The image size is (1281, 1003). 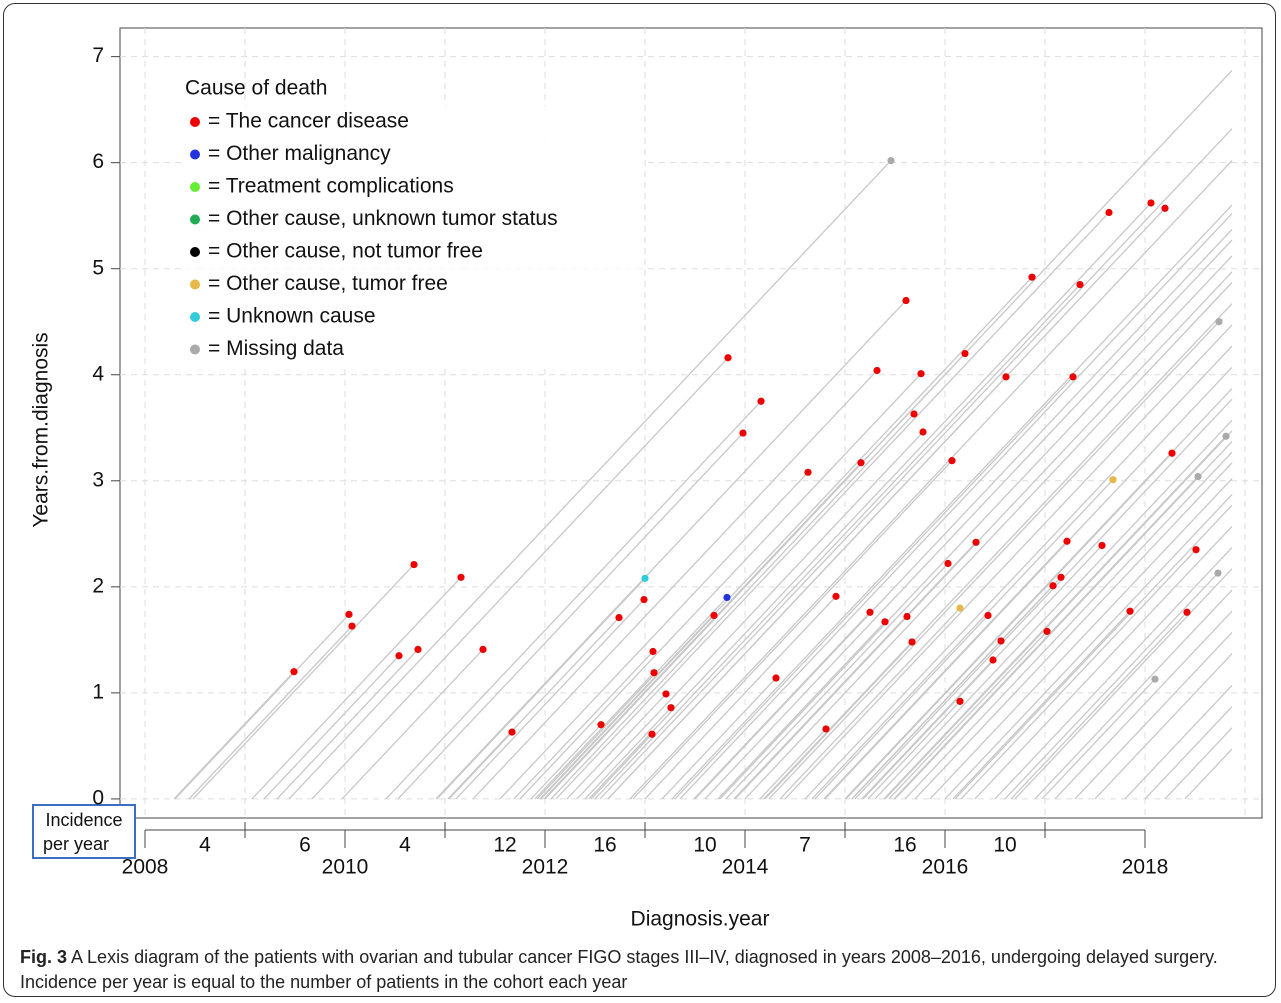 What do you see at coordinates (945, 867) in the screenshot?
I see `x-tick-label: 2016` at bounding box center [945, 867].